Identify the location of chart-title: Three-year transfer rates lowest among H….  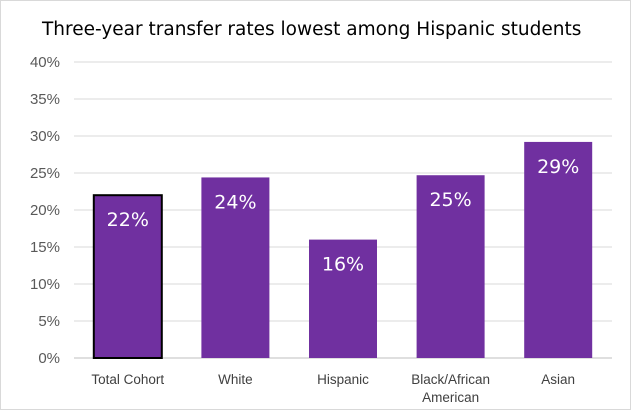
(312, 29).